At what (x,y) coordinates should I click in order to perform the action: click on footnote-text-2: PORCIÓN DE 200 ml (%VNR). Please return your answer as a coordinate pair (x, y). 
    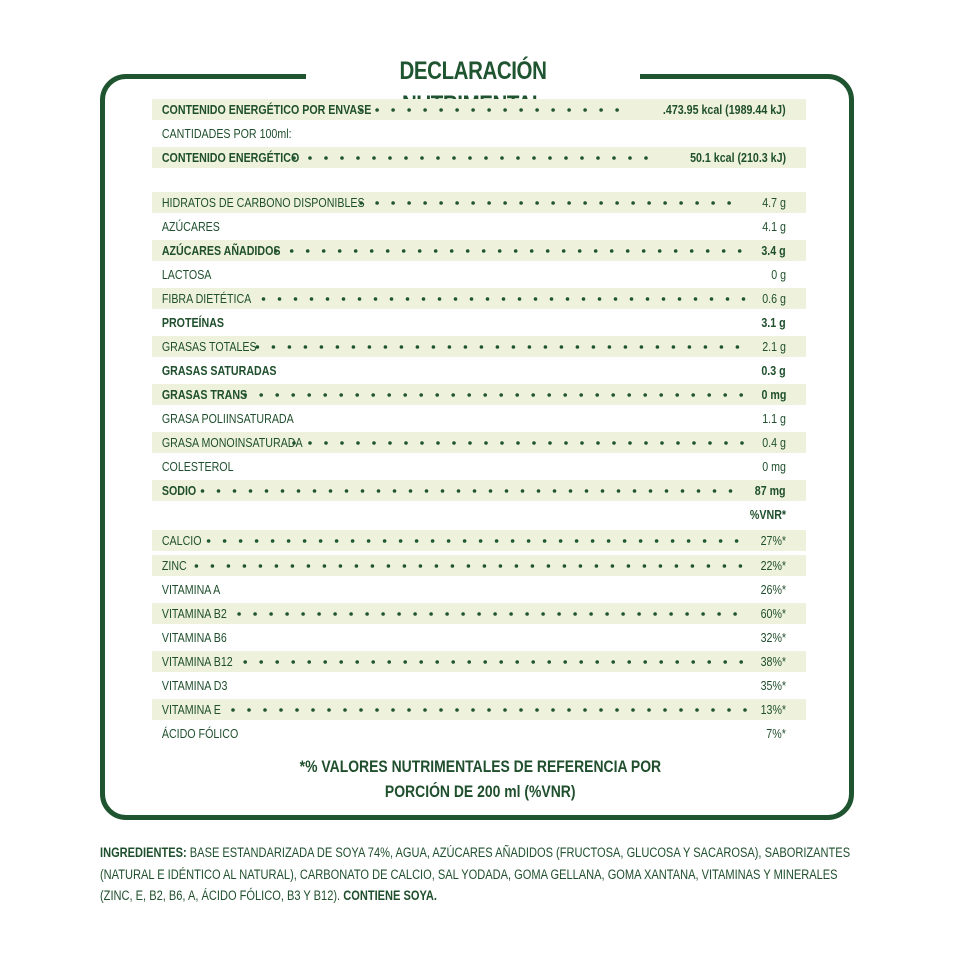
    Looking at the image, I should click on (480, 791).